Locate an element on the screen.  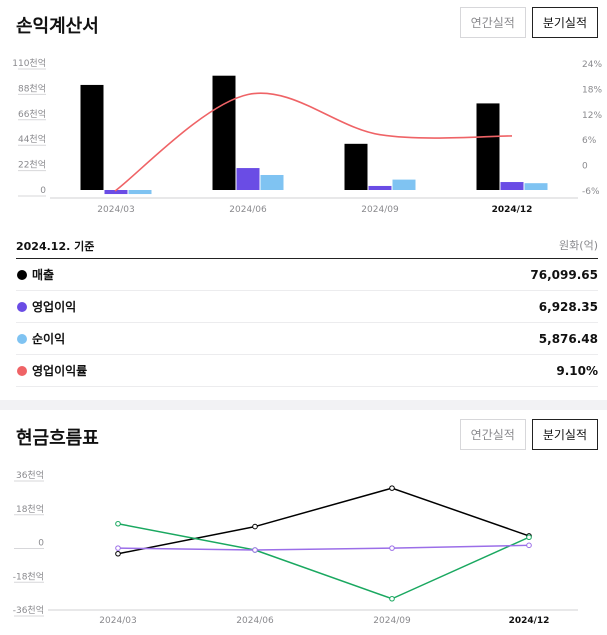
summary-row-revenue: 매출 76,099.65 is located at coordinates (307, 275).